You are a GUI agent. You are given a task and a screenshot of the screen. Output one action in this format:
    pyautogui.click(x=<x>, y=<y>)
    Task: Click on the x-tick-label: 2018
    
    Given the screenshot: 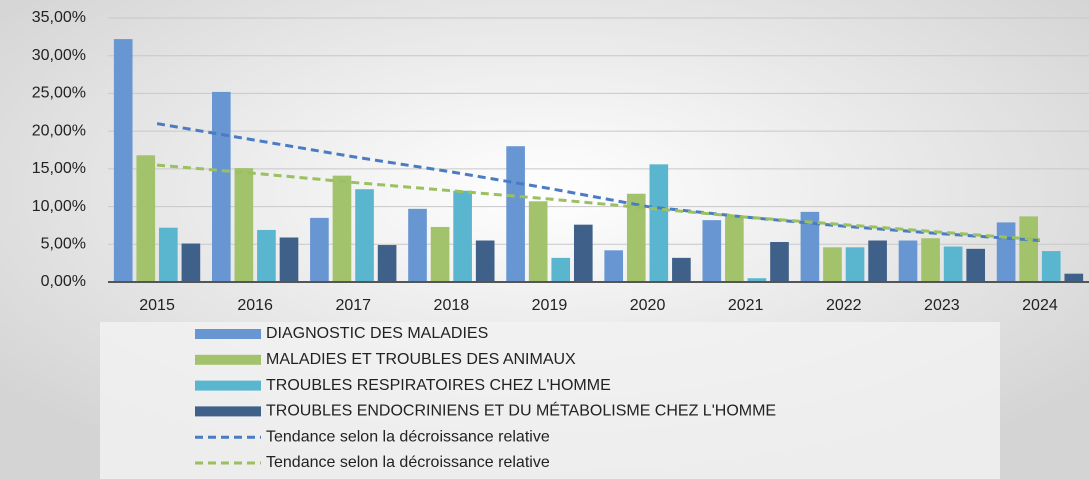 What is the action you would take?
    pyautogui.click(x=452, y=305)
    